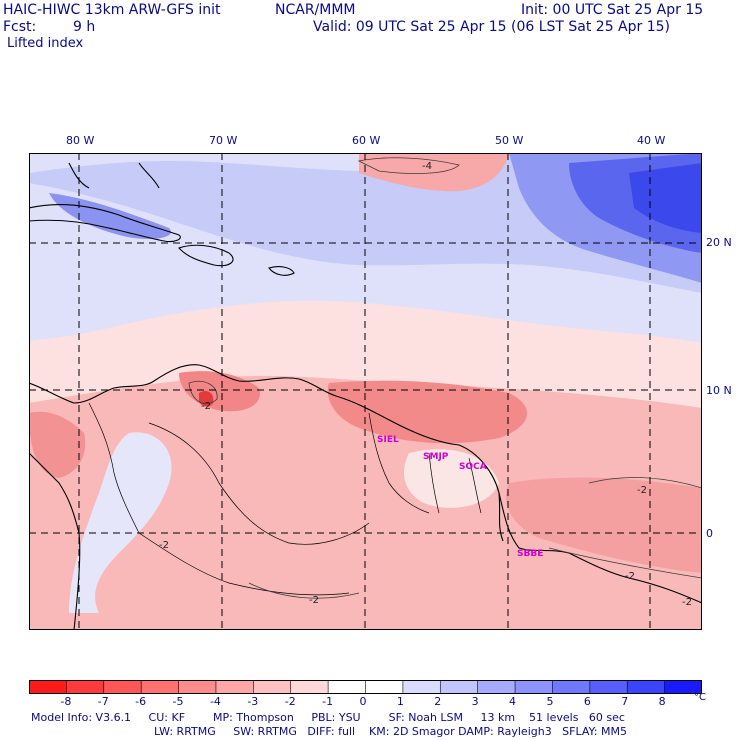 The image size is (740, 740). What do you see at coordinates (80, 140) in the screenshot?
I see `lon-label-80w: 80 W` at bounding box center [80, 140].